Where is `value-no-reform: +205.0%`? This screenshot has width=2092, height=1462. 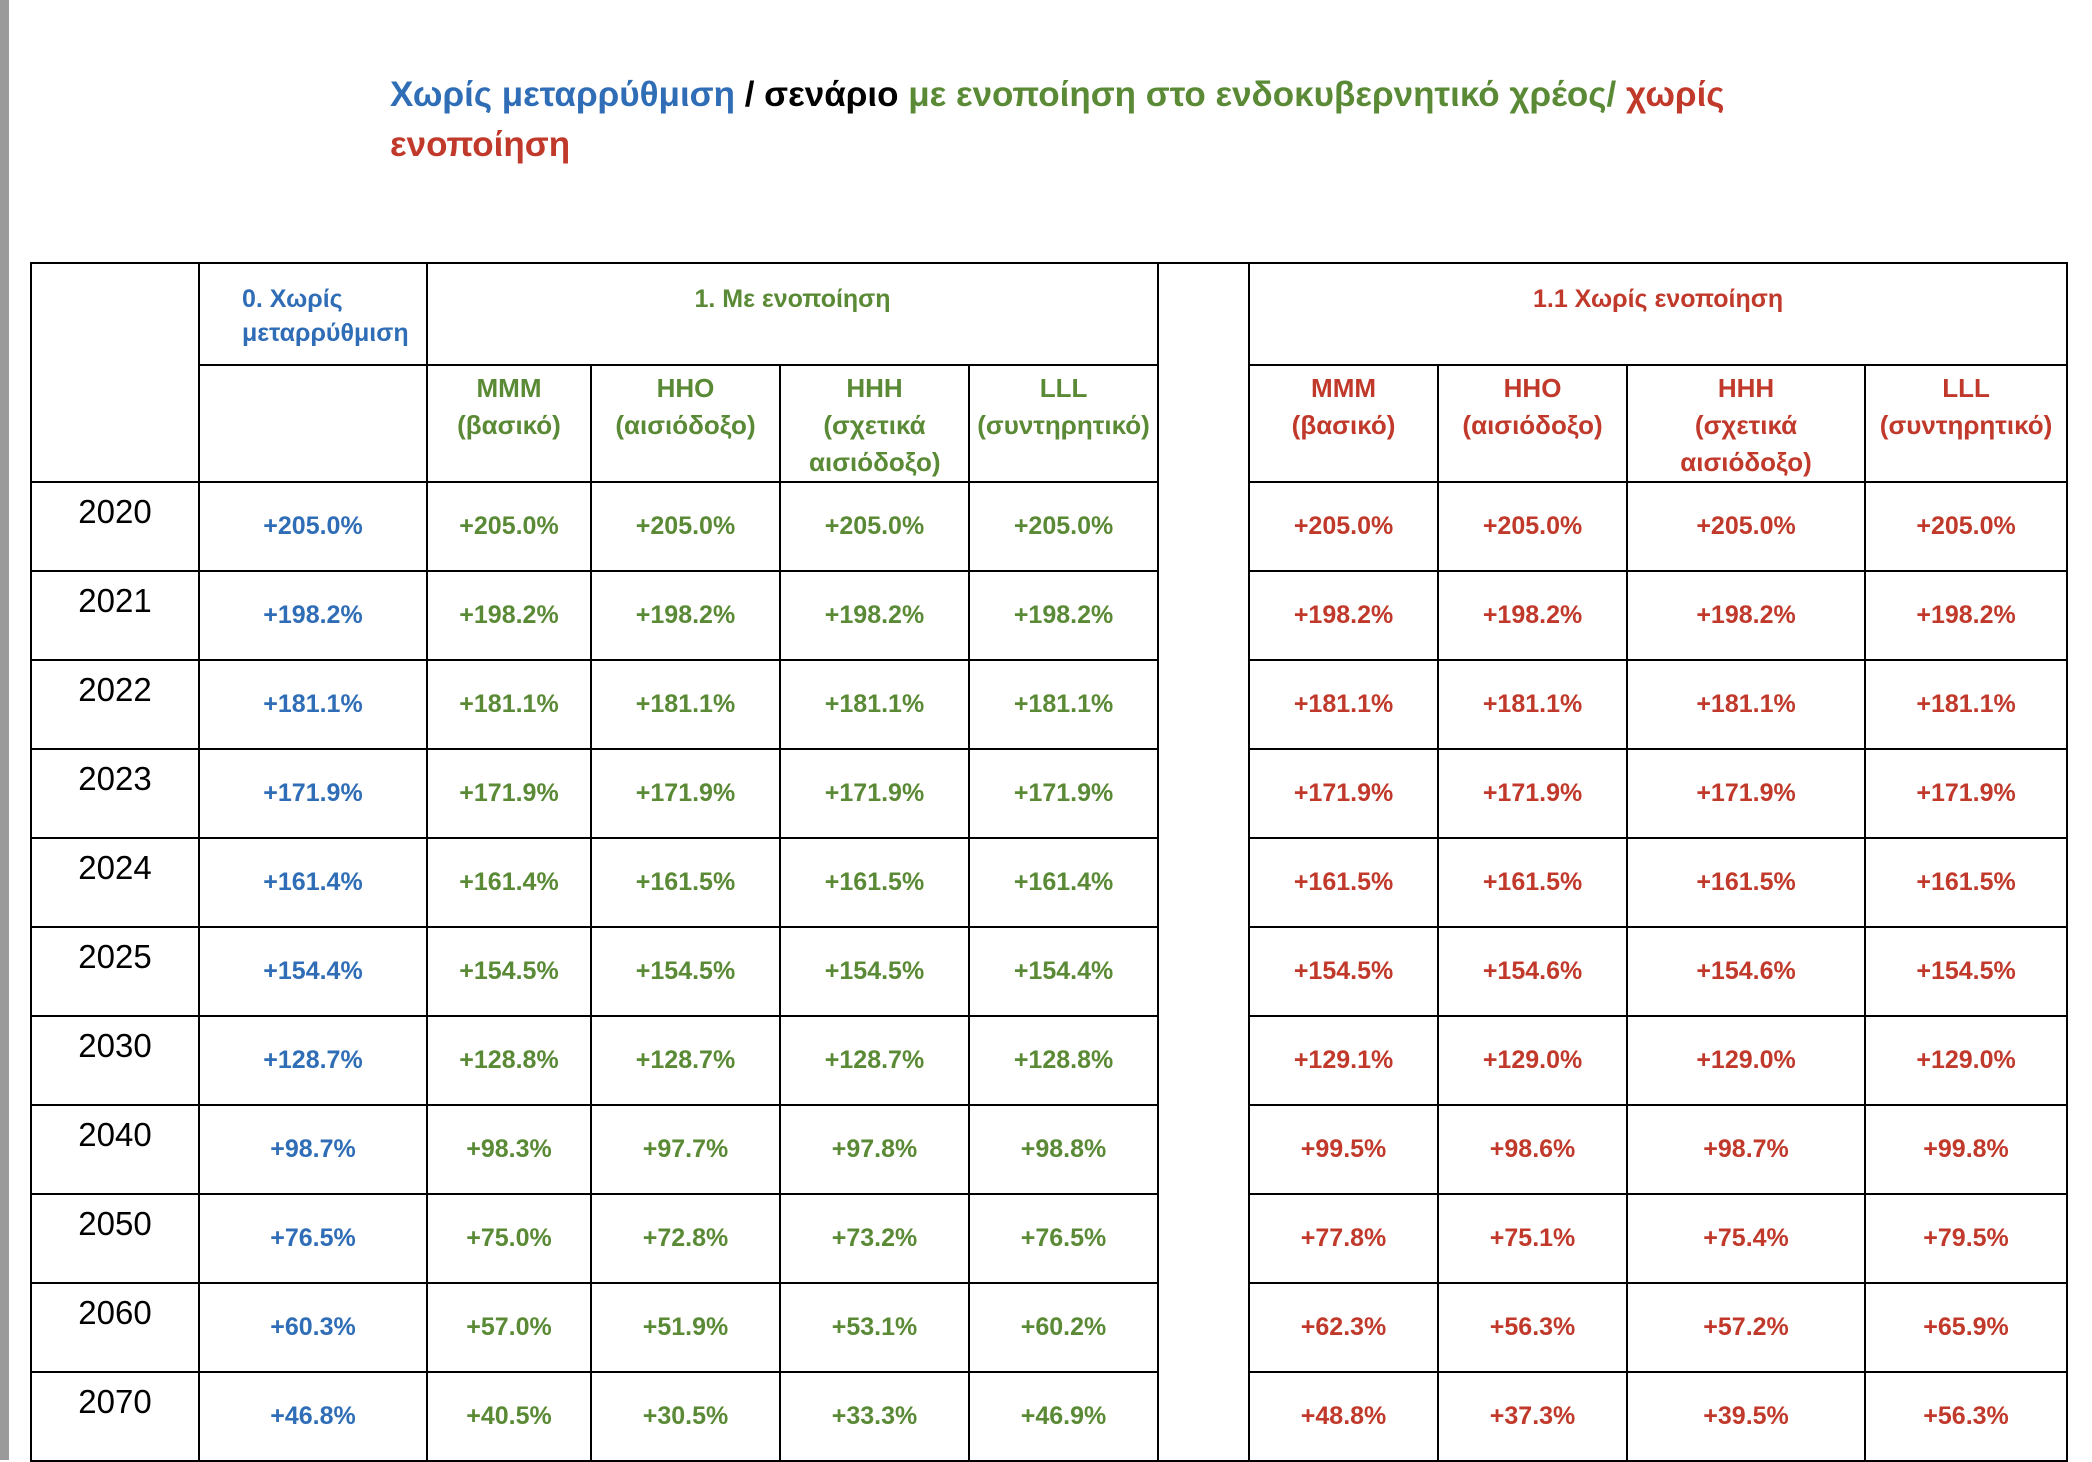
value-no-reform: +205.0% is located at coordinates (313, 526).